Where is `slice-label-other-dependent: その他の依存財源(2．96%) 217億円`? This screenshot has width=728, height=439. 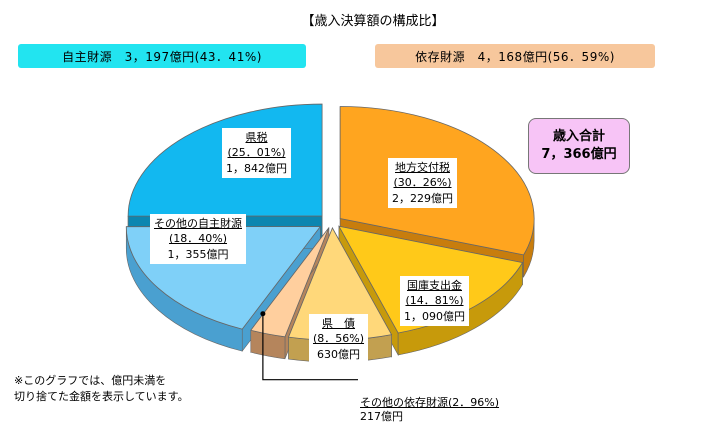 slice-label-other-dependent: その他の依存財源(2．96%) 217億円 is located at coordinates (430, 410).